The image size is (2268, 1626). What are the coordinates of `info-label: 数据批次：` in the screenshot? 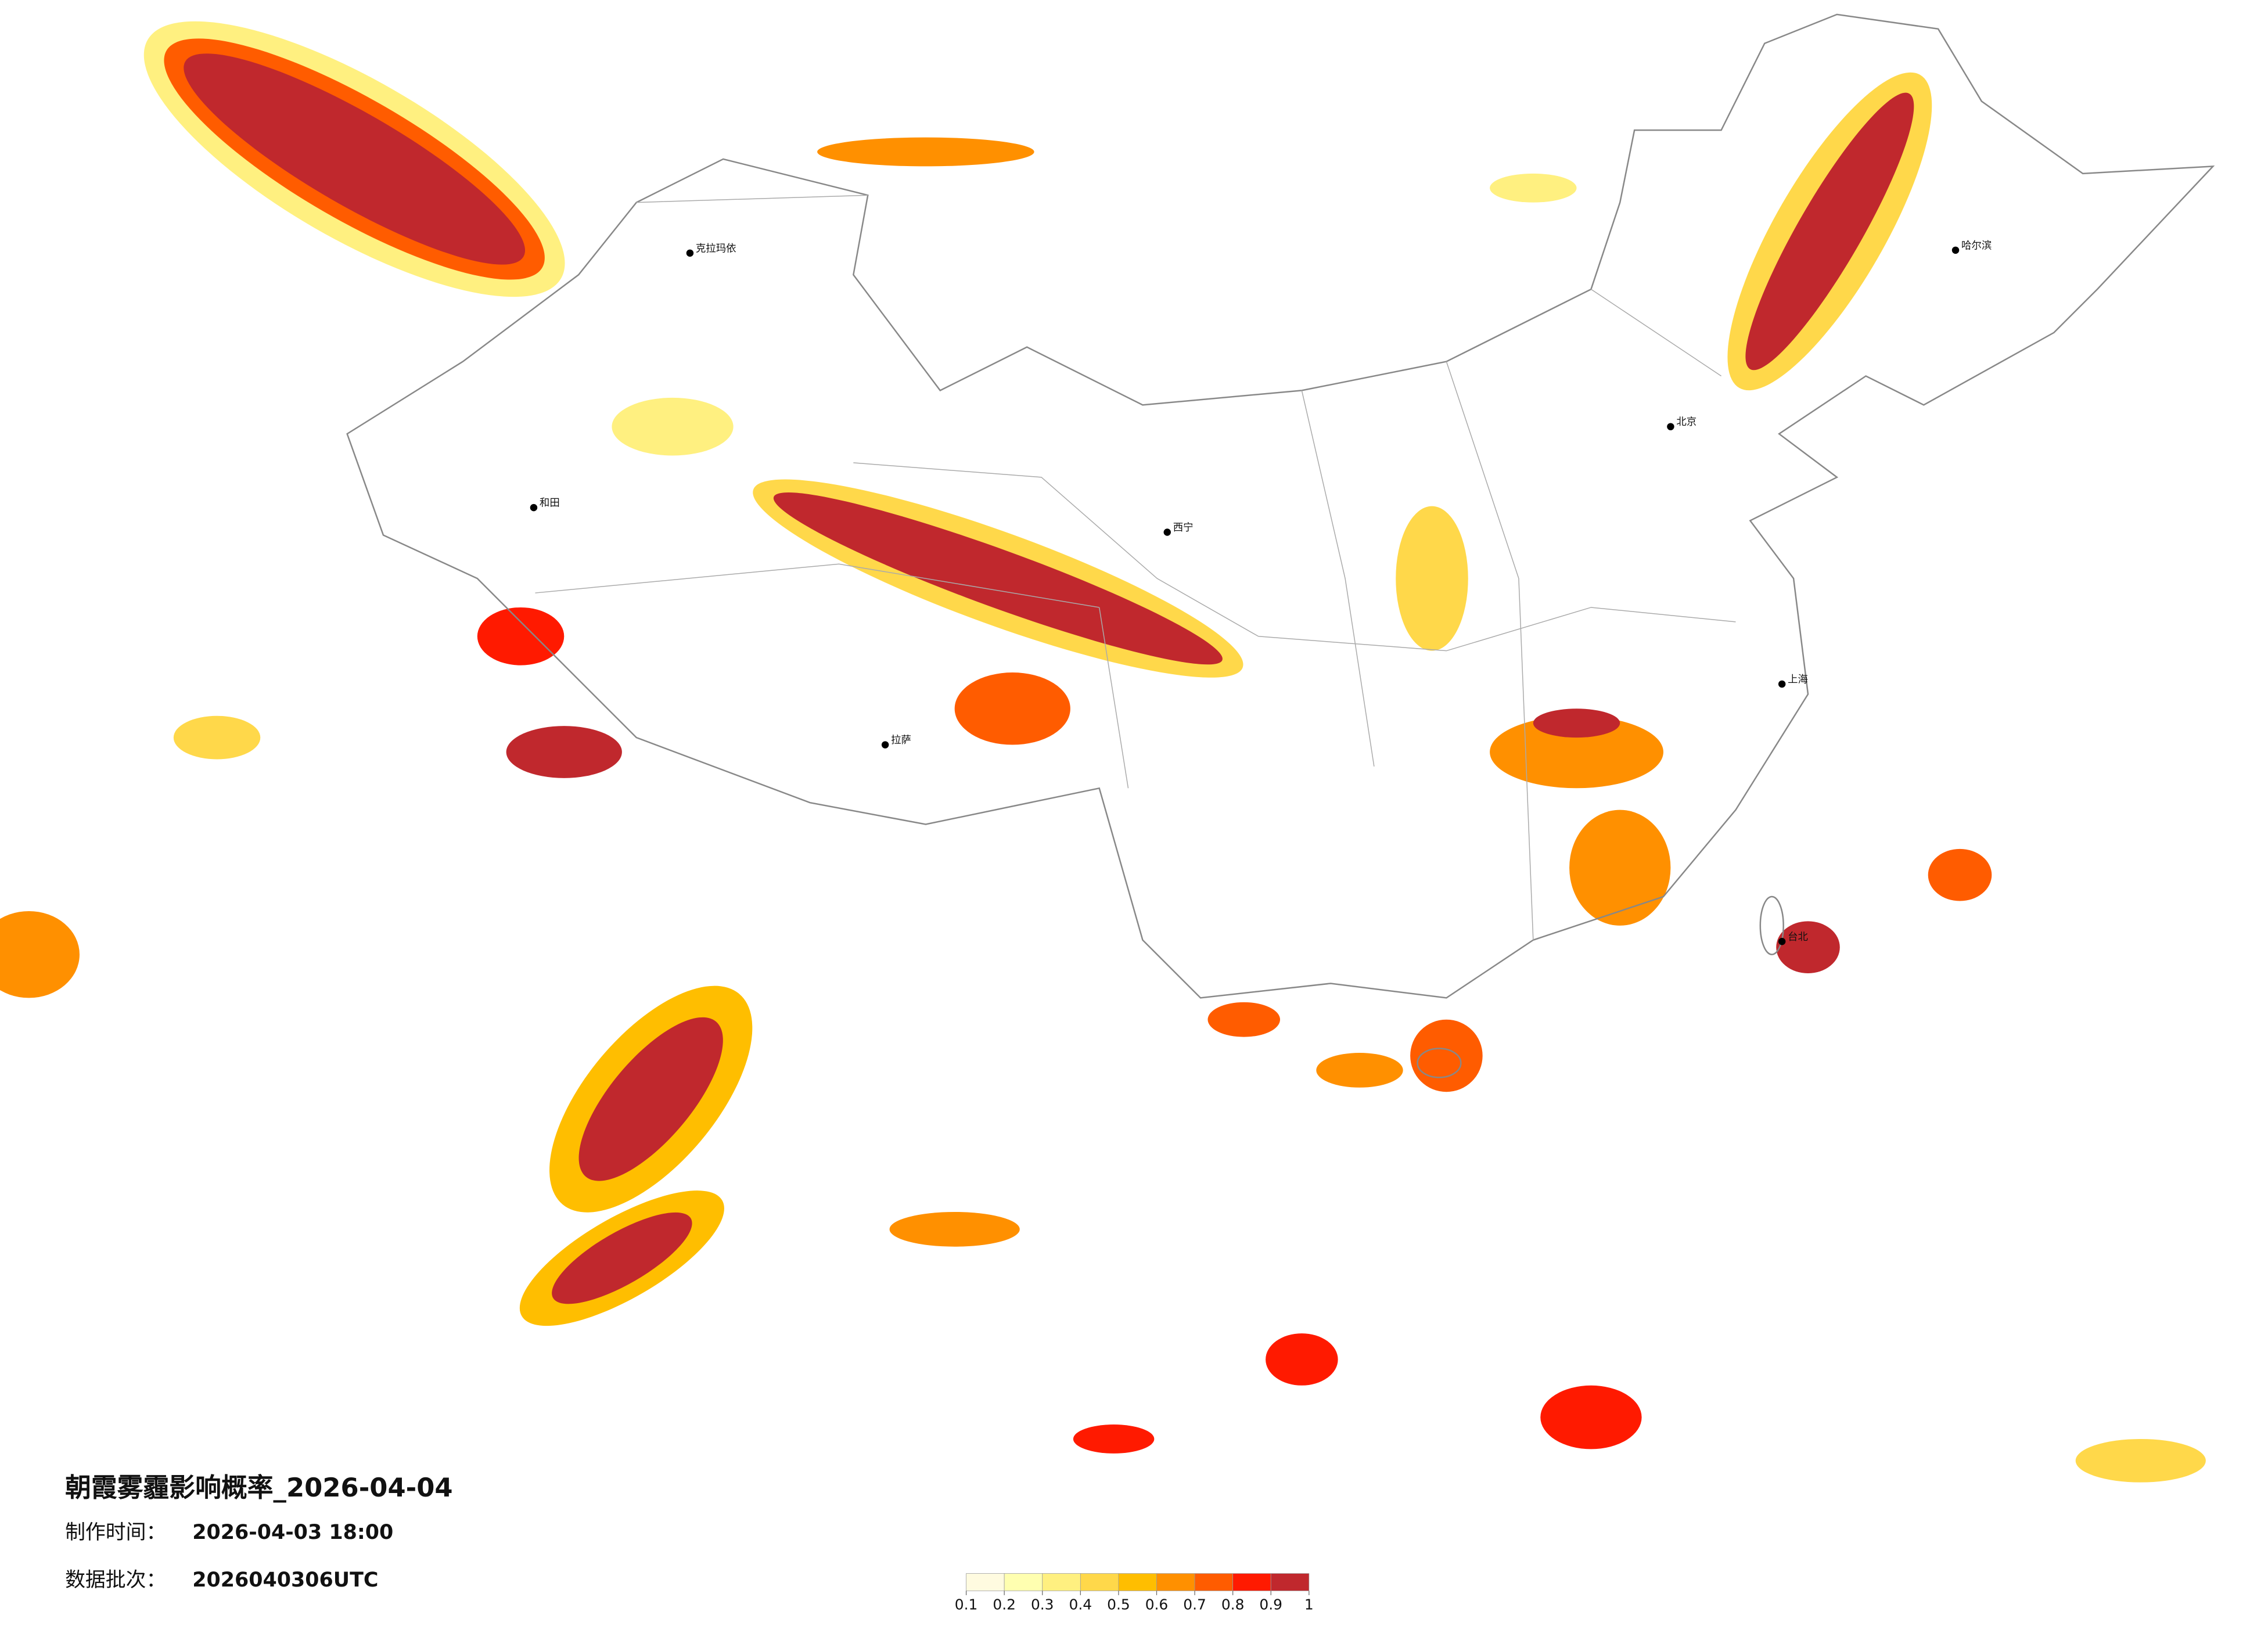 It's located at (115, 1581).